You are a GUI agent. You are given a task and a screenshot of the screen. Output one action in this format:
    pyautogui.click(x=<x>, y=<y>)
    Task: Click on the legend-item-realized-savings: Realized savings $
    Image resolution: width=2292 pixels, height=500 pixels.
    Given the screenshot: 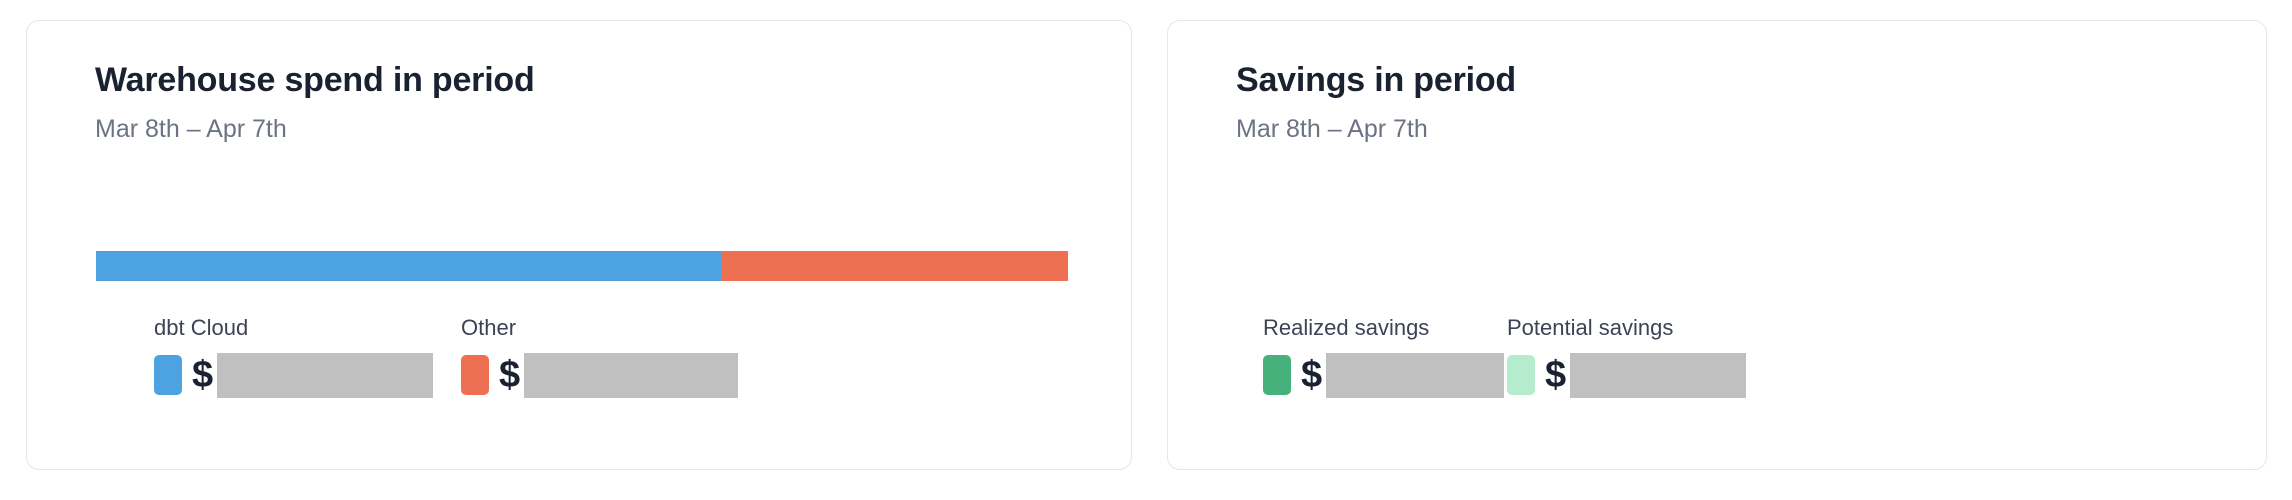 What is the action you would take?
    pyautogui.click(x=1384, y=356)
    